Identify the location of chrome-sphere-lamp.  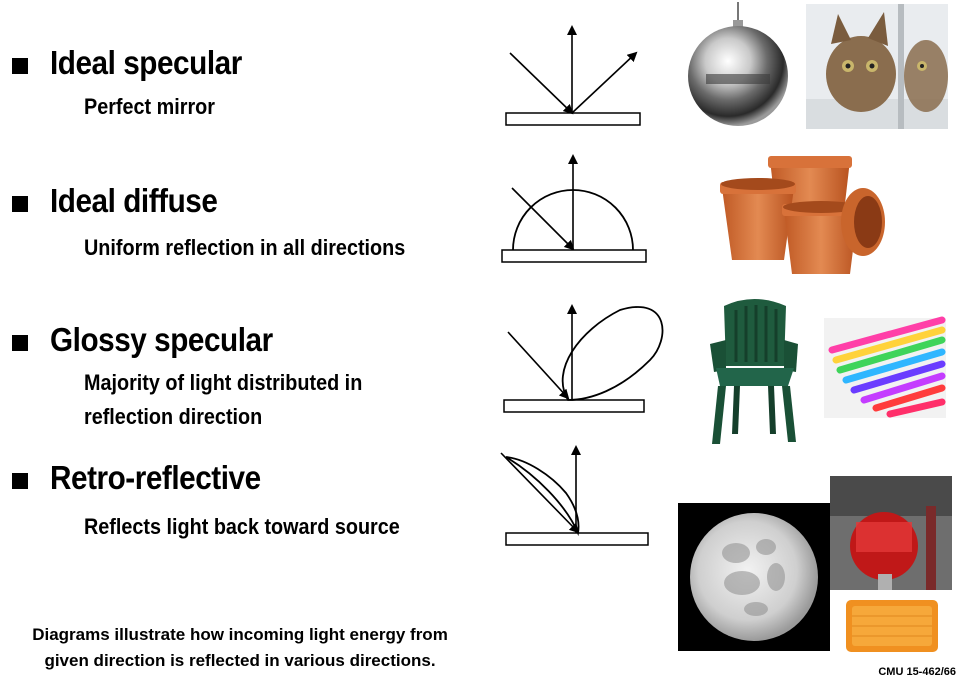
(738, 64).